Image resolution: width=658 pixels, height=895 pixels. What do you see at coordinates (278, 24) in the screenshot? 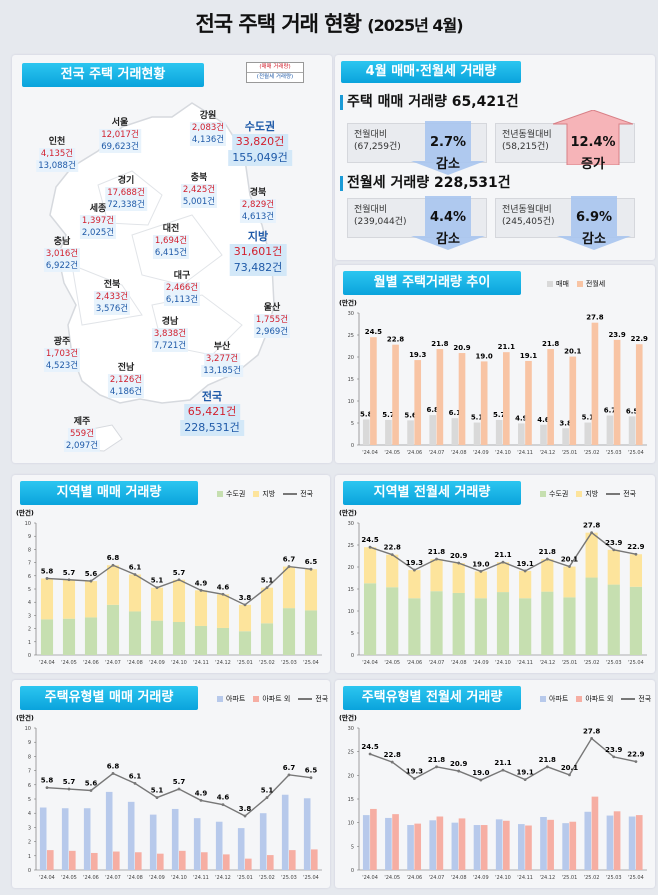
I see `title-main: 전국 주택 거래 현황` at bounding box center [278, 24].